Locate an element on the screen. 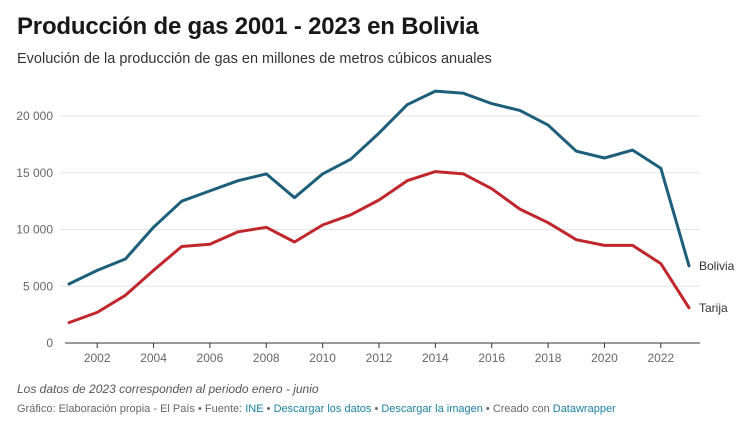 The image size is (750, 427). x-tick-label: 2014 is located at coordinates (435, 358).